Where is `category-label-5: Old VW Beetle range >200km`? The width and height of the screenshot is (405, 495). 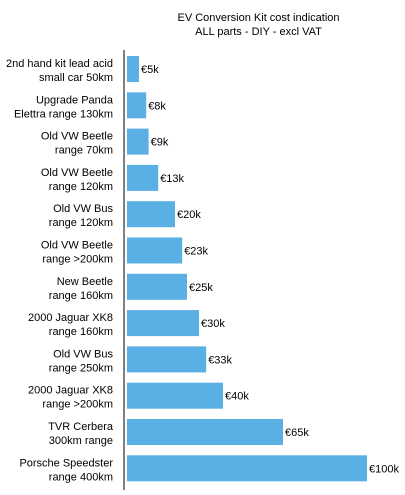 category-label-5: Old VW Beetle range >200km is located at coordinates (77, 253).